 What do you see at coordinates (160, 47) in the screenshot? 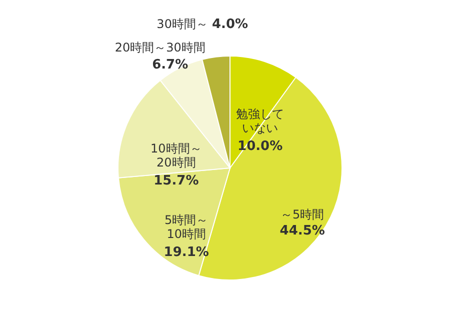
I see `slice-label: 20時間～30時間` at bounding box center [160, 47].